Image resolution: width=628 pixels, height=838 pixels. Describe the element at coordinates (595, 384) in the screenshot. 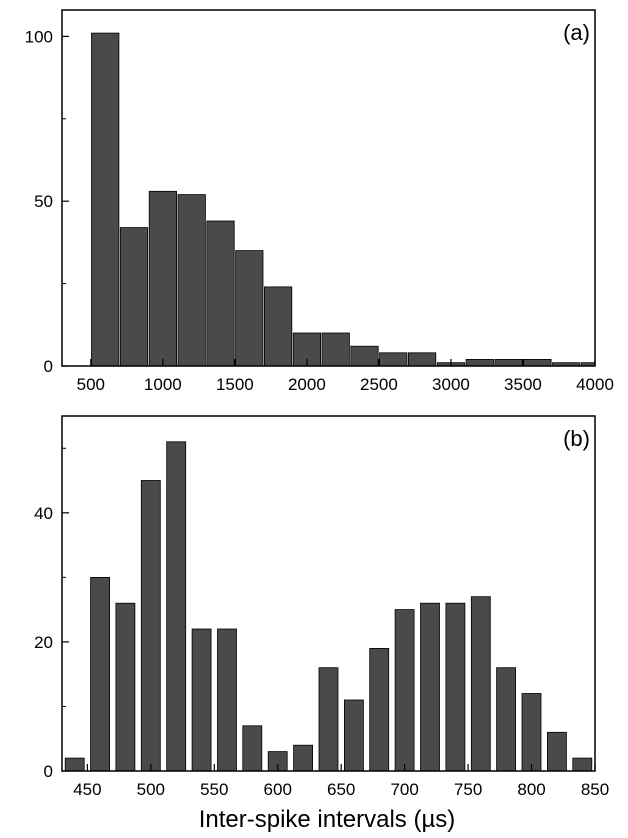

I see `panel-a-x-tick-label: 4000` at that location.